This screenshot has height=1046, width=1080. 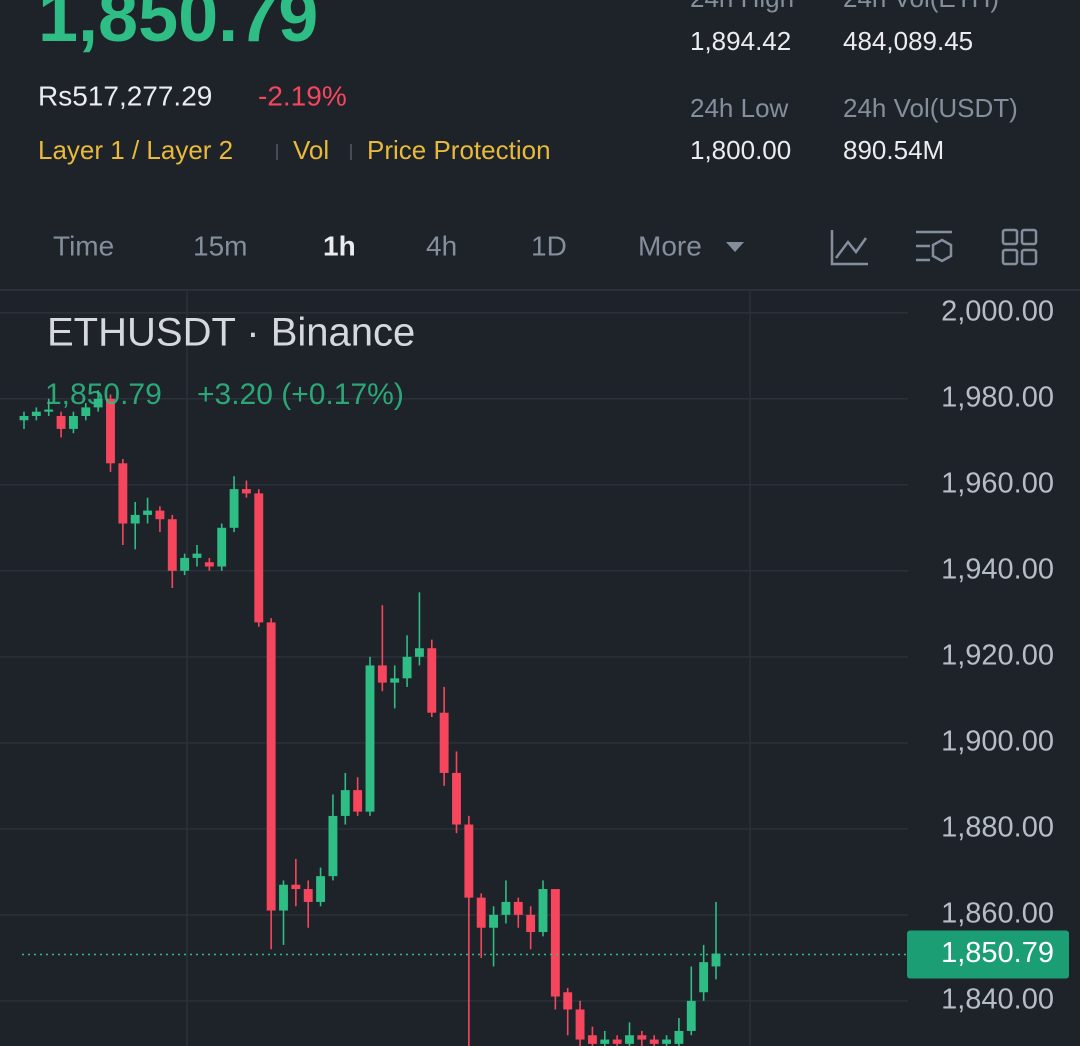 What do you see at coordinates (302, 95) in the screenshot?
I see `change: -2.19%` at bounding box center [302, 95].